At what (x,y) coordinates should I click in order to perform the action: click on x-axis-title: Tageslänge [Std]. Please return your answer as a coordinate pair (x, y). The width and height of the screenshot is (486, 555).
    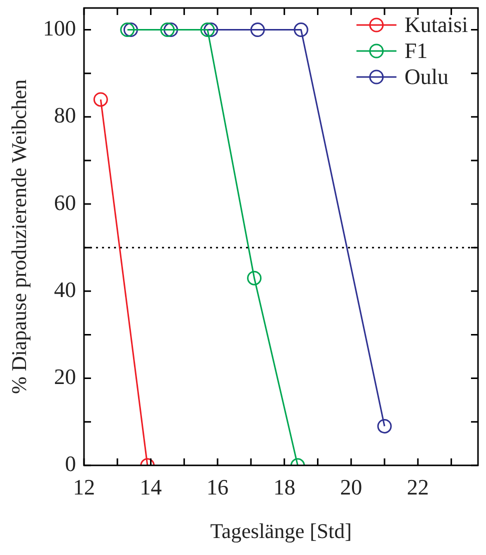
    Looking at the image, I should click on (281, 530).